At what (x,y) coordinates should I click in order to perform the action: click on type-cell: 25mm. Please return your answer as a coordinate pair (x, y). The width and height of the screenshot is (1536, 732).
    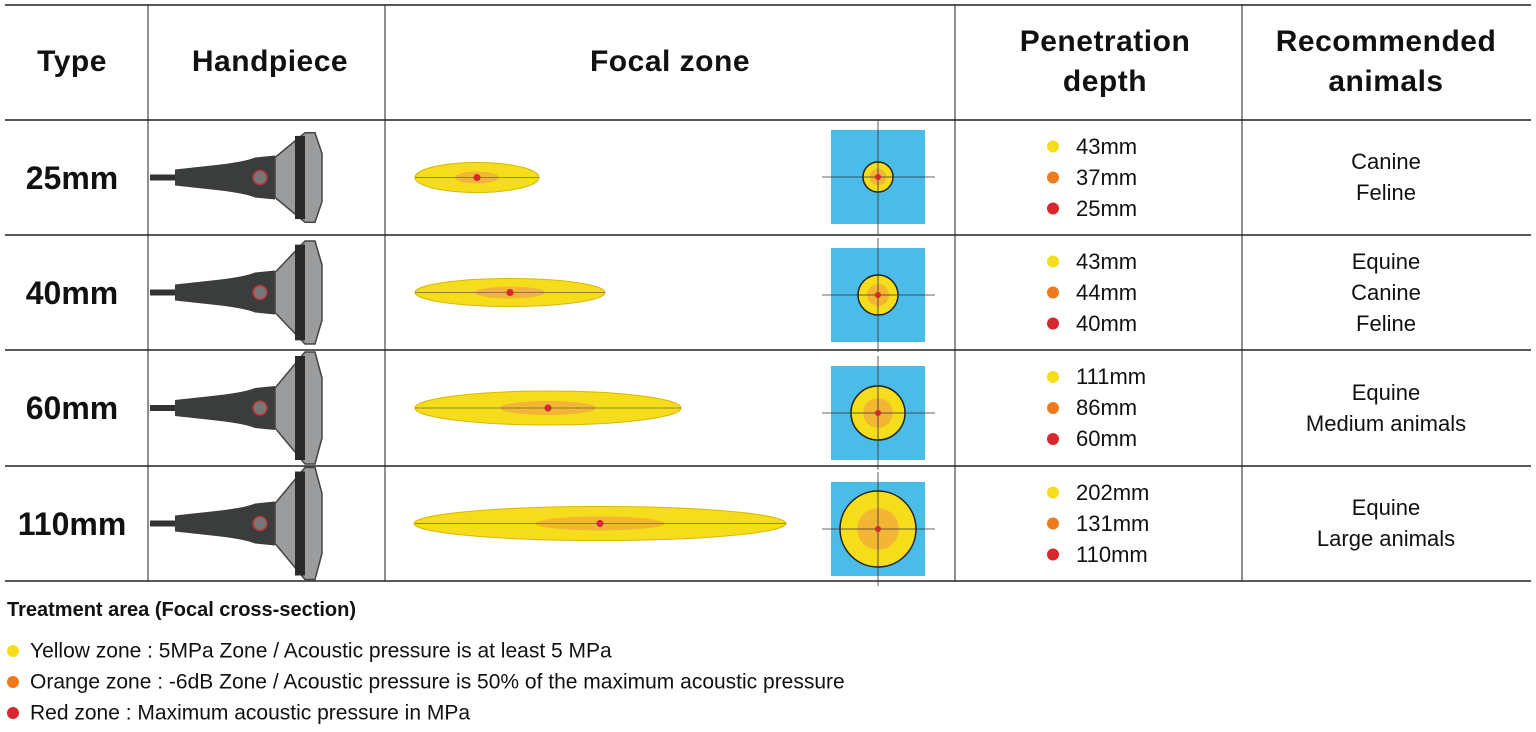
    Looking at the image, I should click on (72, 177).